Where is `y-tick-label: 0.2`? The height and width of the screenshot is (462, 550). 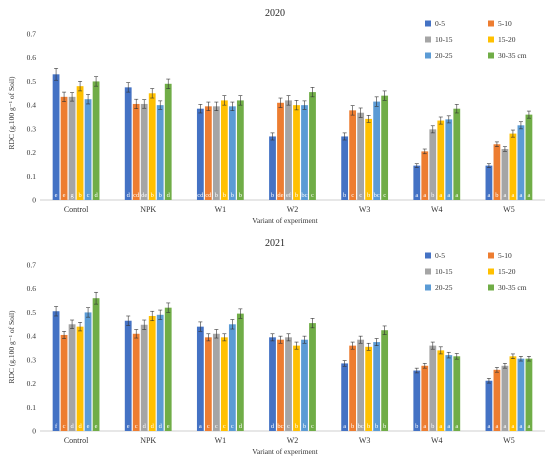 y-tick-label: 0.2 is located at coordinates (32, 152).